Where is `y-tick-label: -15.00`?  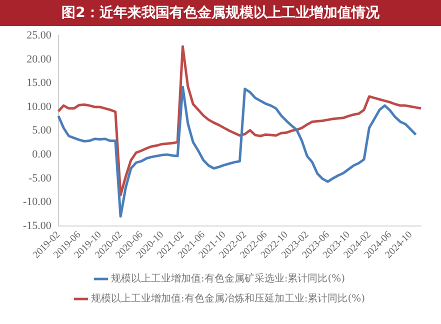
y-tick-label: -15.00 is located at coordinates (37, 226).